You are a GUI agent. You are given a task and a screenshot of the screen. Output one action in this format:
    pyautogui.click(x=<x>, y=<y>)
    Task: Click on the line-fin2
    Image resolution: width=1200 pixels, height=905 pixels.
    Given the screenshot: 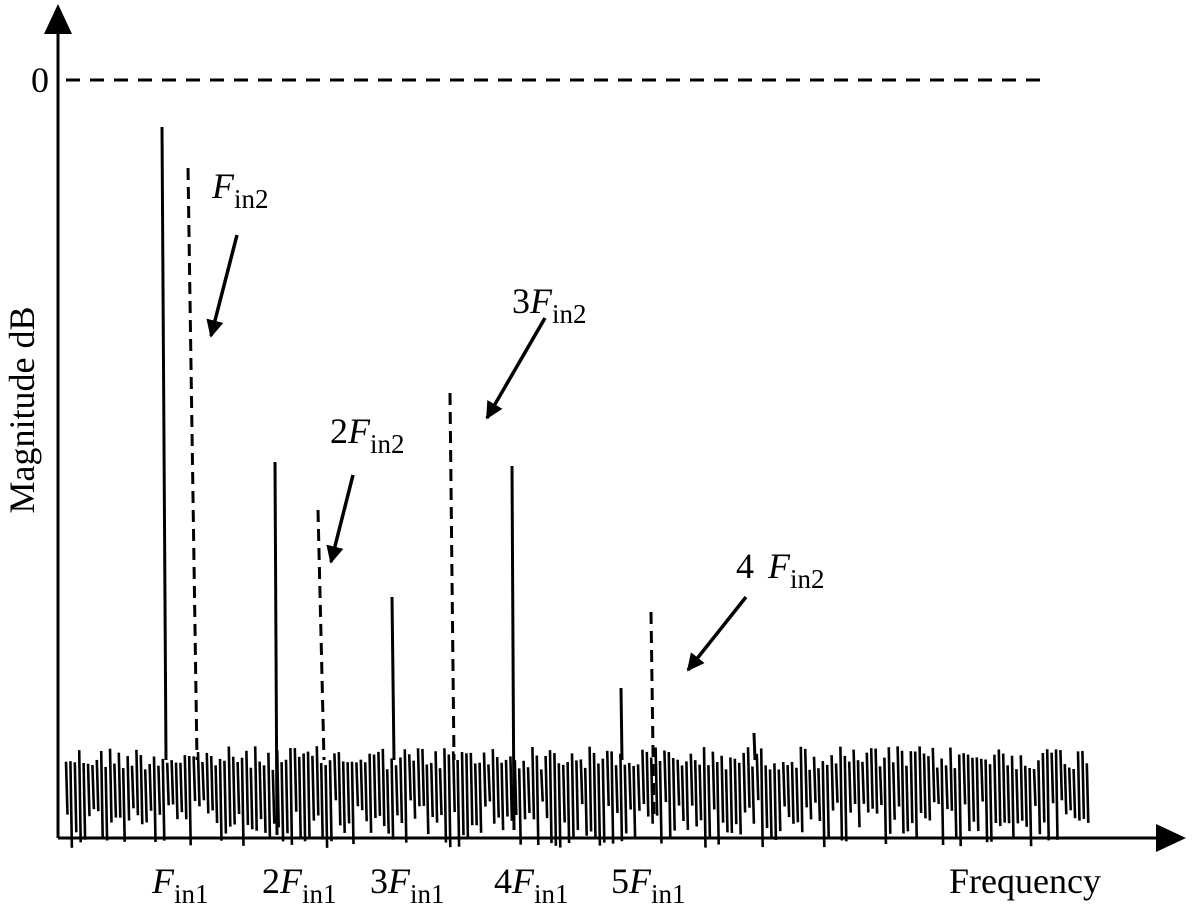 What is the action you would take?
    pyautogui.click(x=192, y=464)
    